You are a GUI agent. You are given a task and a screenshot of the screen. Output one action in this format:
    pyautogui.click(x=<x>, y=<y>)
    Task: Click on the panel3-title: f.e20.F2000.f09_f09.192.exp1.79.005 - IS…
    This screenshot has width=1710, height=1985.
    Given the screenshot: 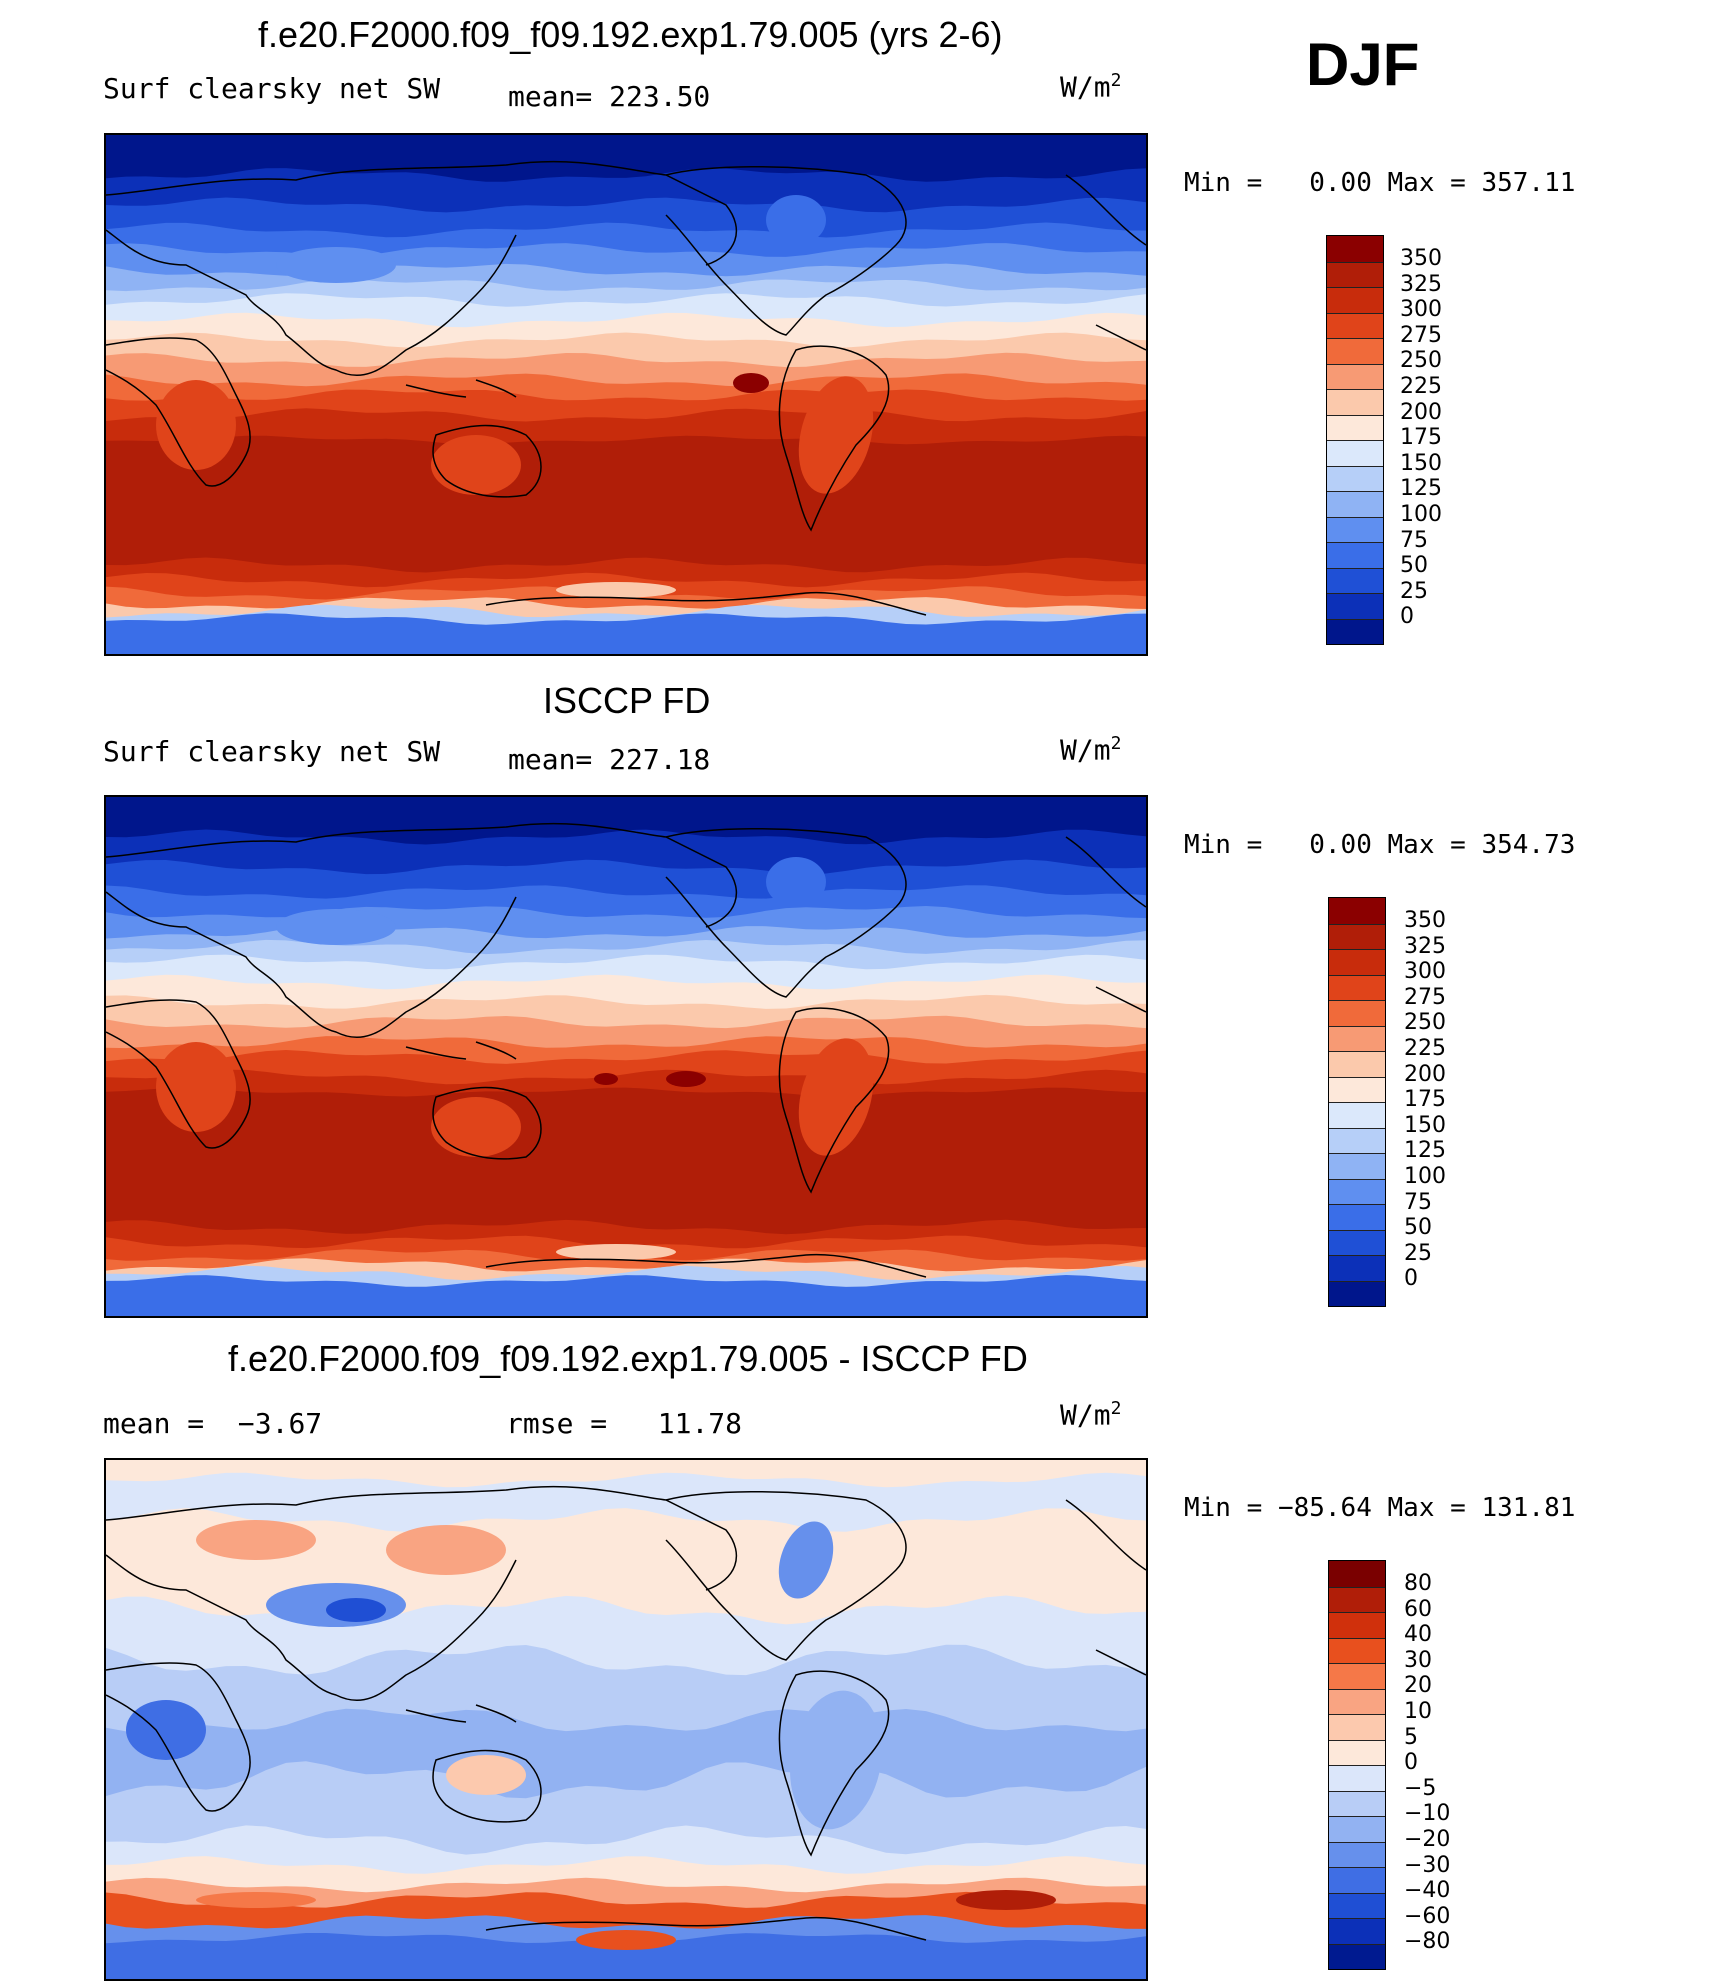 What is the action you would take?
    pyautogui.click(x=628, y=1358)
    